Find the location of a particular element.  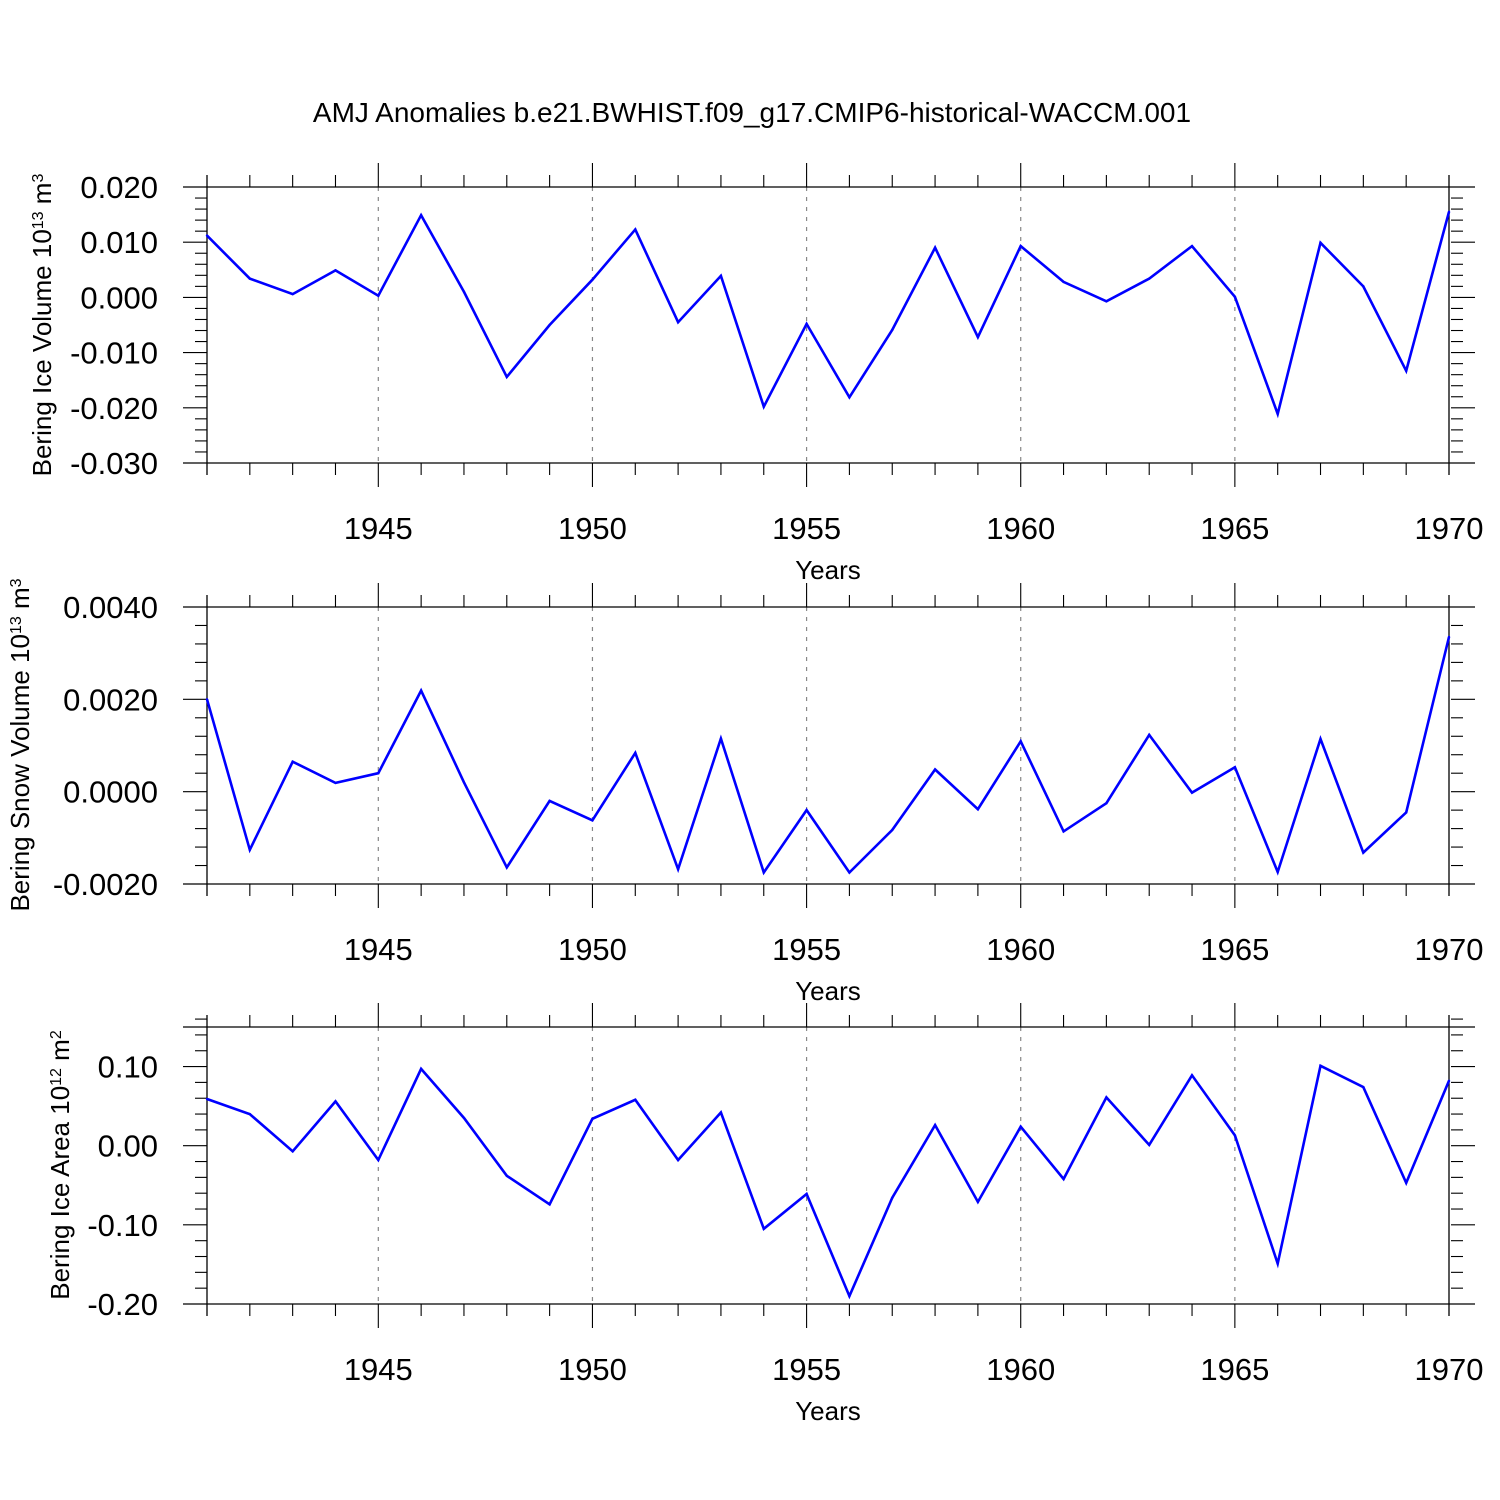

y-tick-label: 0.0040 is located at coordinates (110, 607).